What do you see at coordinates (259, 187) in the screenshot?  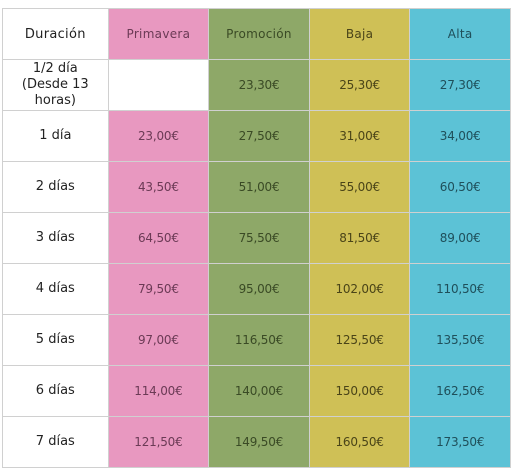 I see `price-promocion: 51,00€` at bounding box center [259, 187].